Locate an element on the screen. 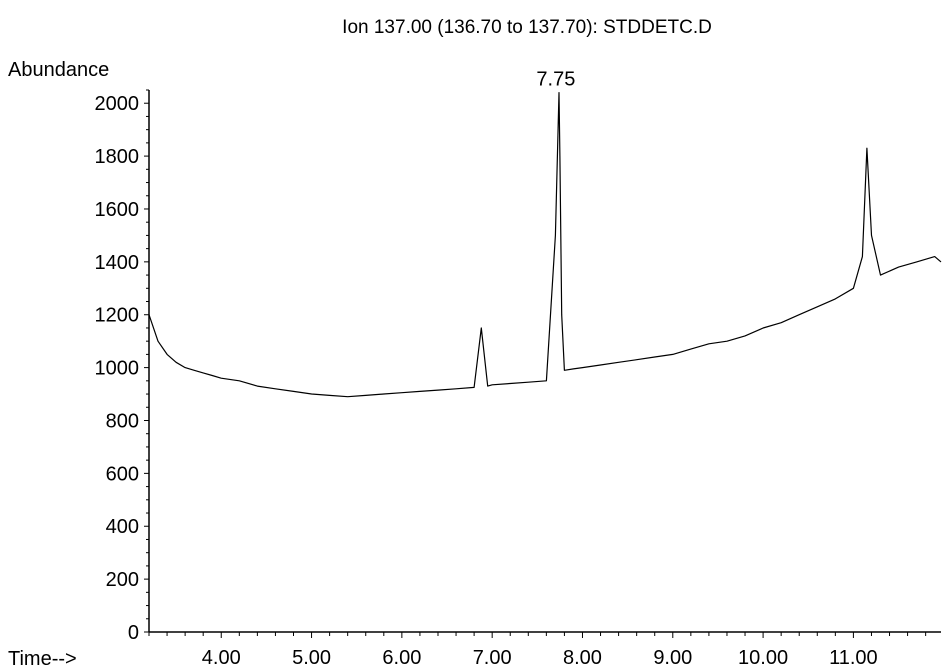 The width and height of the screenshot is (943, 668). y-ticks: 0 200 400 600 800 1000 1200 1400 1600 1800 2000 is located at coordinates (117, 368).